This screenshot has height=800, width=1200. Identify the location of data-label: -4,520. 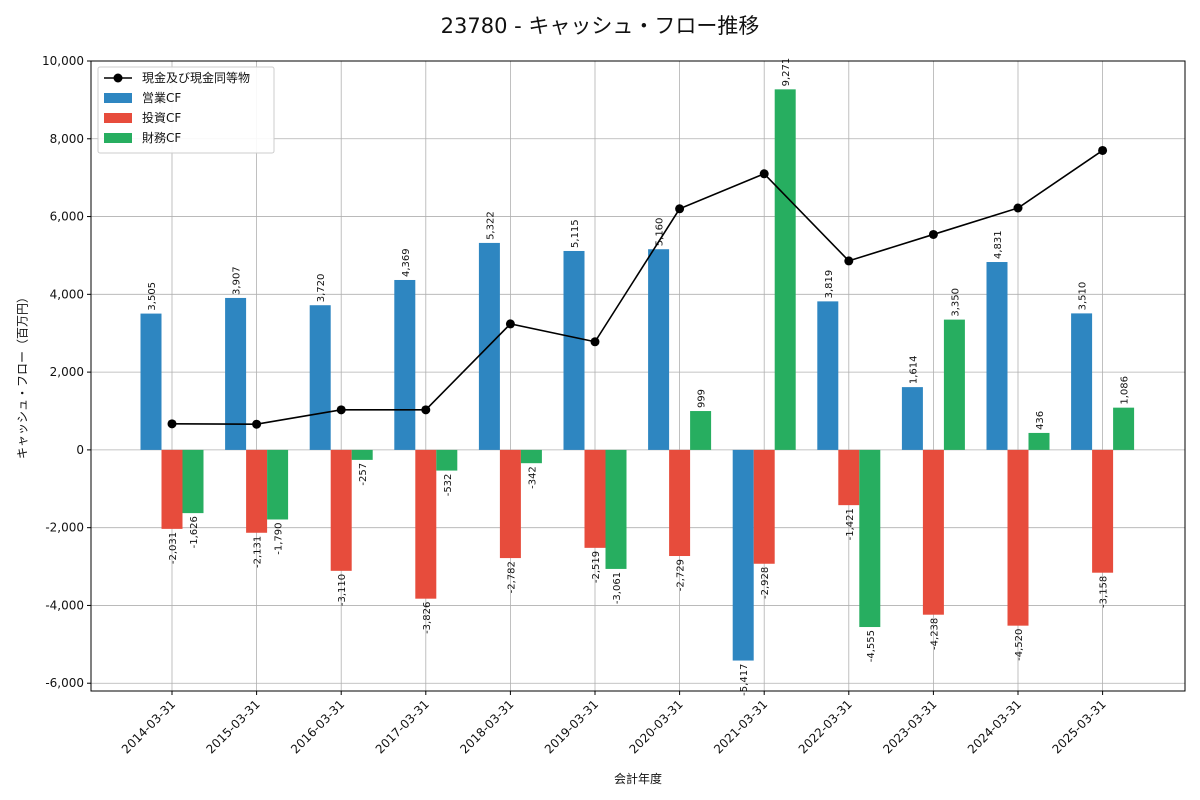
(1019, 645).